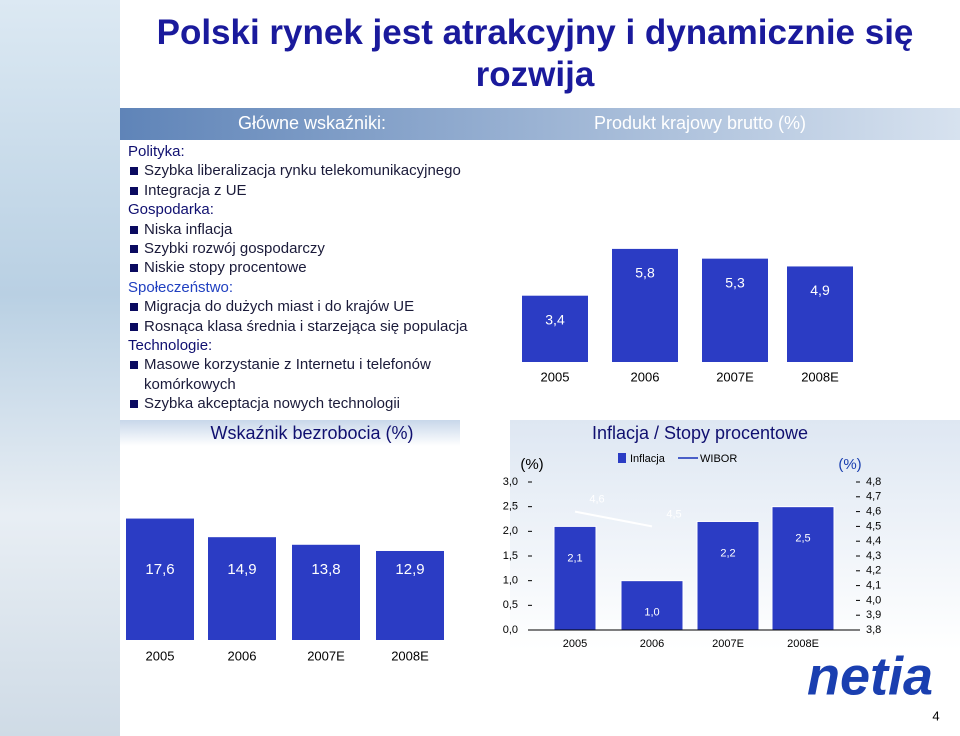 The height and width of the screenshot is (736, 960). Describe the element at coordinates (820, 290) in the screenshot. I see `value-label: 4,9` at that location.